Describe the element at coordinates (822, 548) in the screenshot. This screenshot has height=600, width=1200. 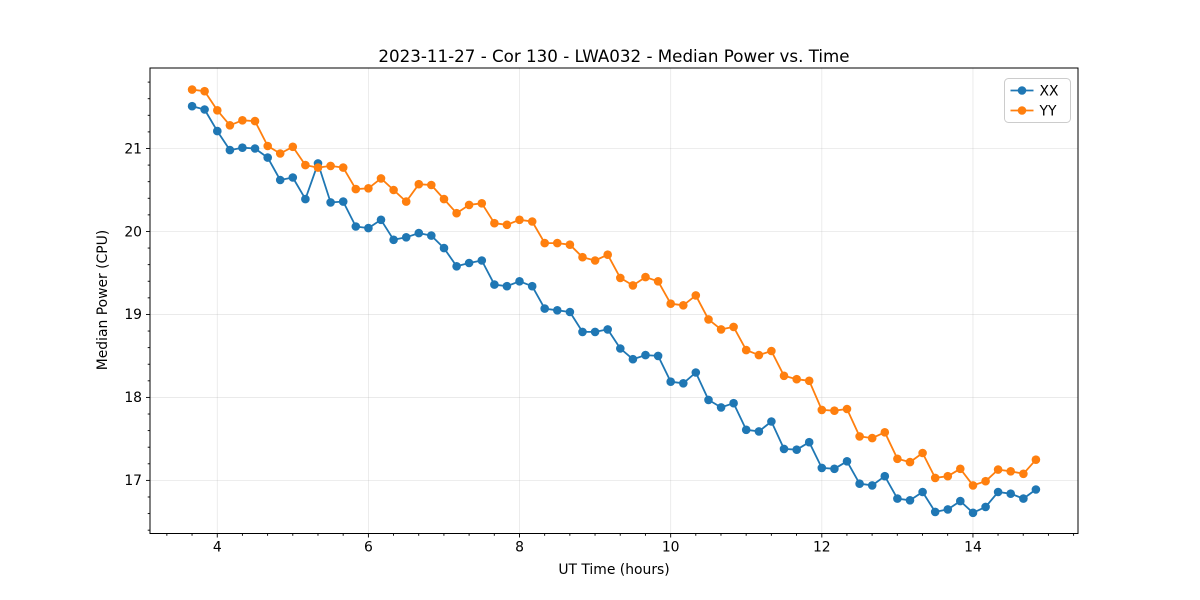
I see `x-tick-label: 12` at that location.